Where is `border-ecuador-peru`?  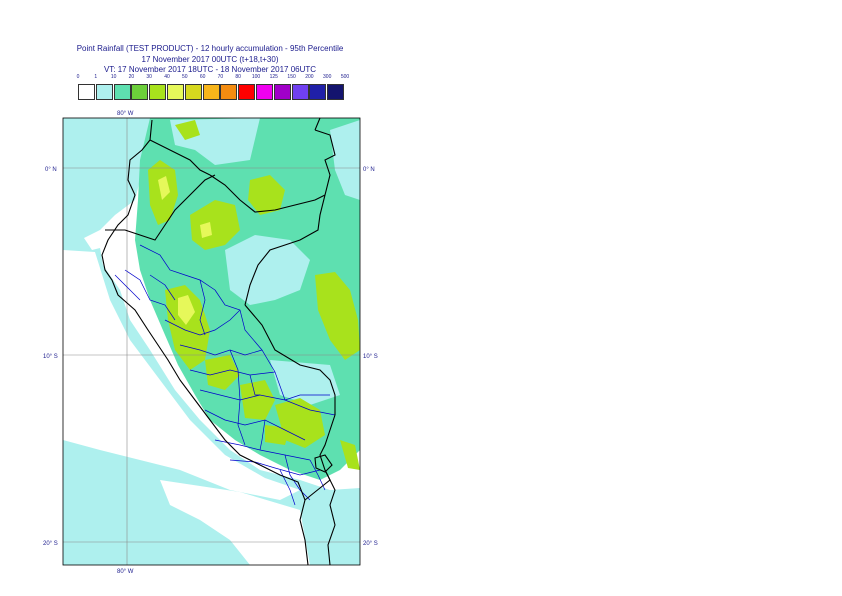 border-ecuador-peru is located at coordinates (160, 207).